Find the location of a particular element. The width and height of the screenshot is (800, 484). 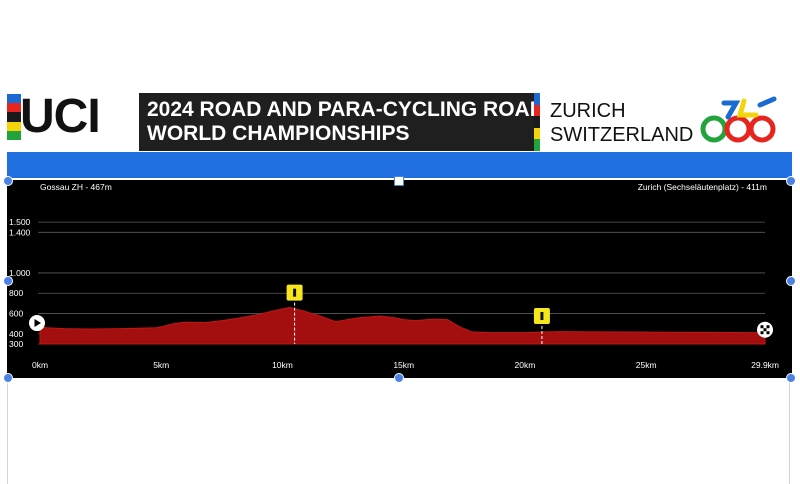

title-rainbow-stripe is located at coordinates (537, 122).